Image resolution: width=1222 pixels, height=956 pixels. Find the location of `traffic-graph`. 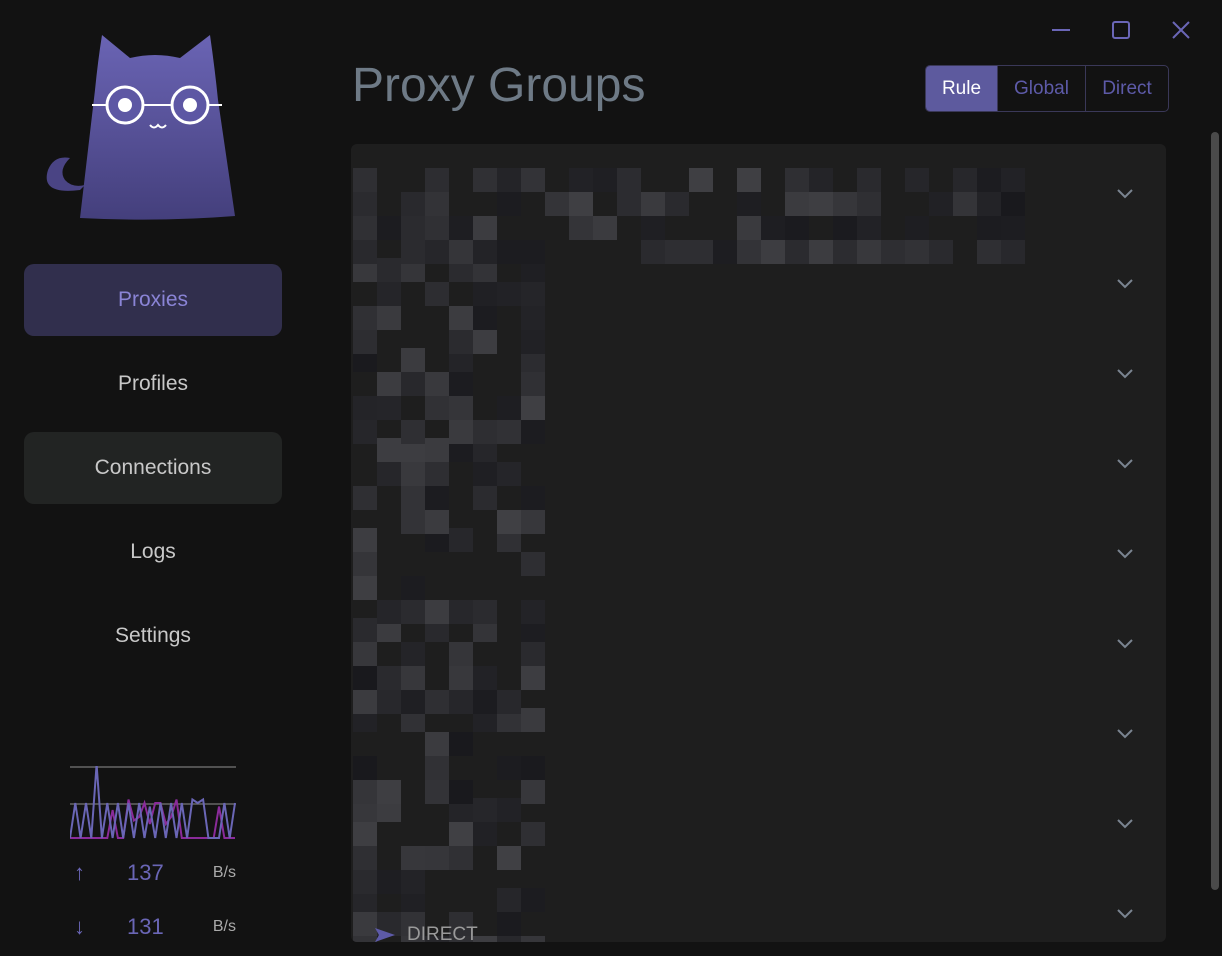

traffic-graph is located at coordinates (153, 802).